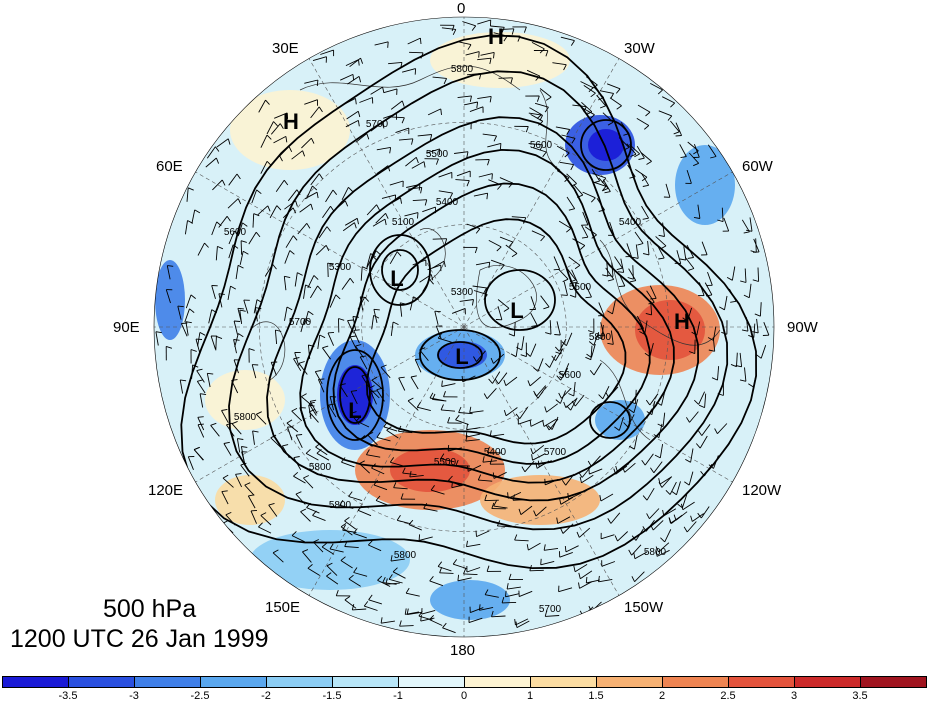 Image resolution: width=928 pixels, height=702 pixels. Describe the element at coordinates (530, 696) in the screenshot. I see `colorbar-tick-label: 1` at that location.